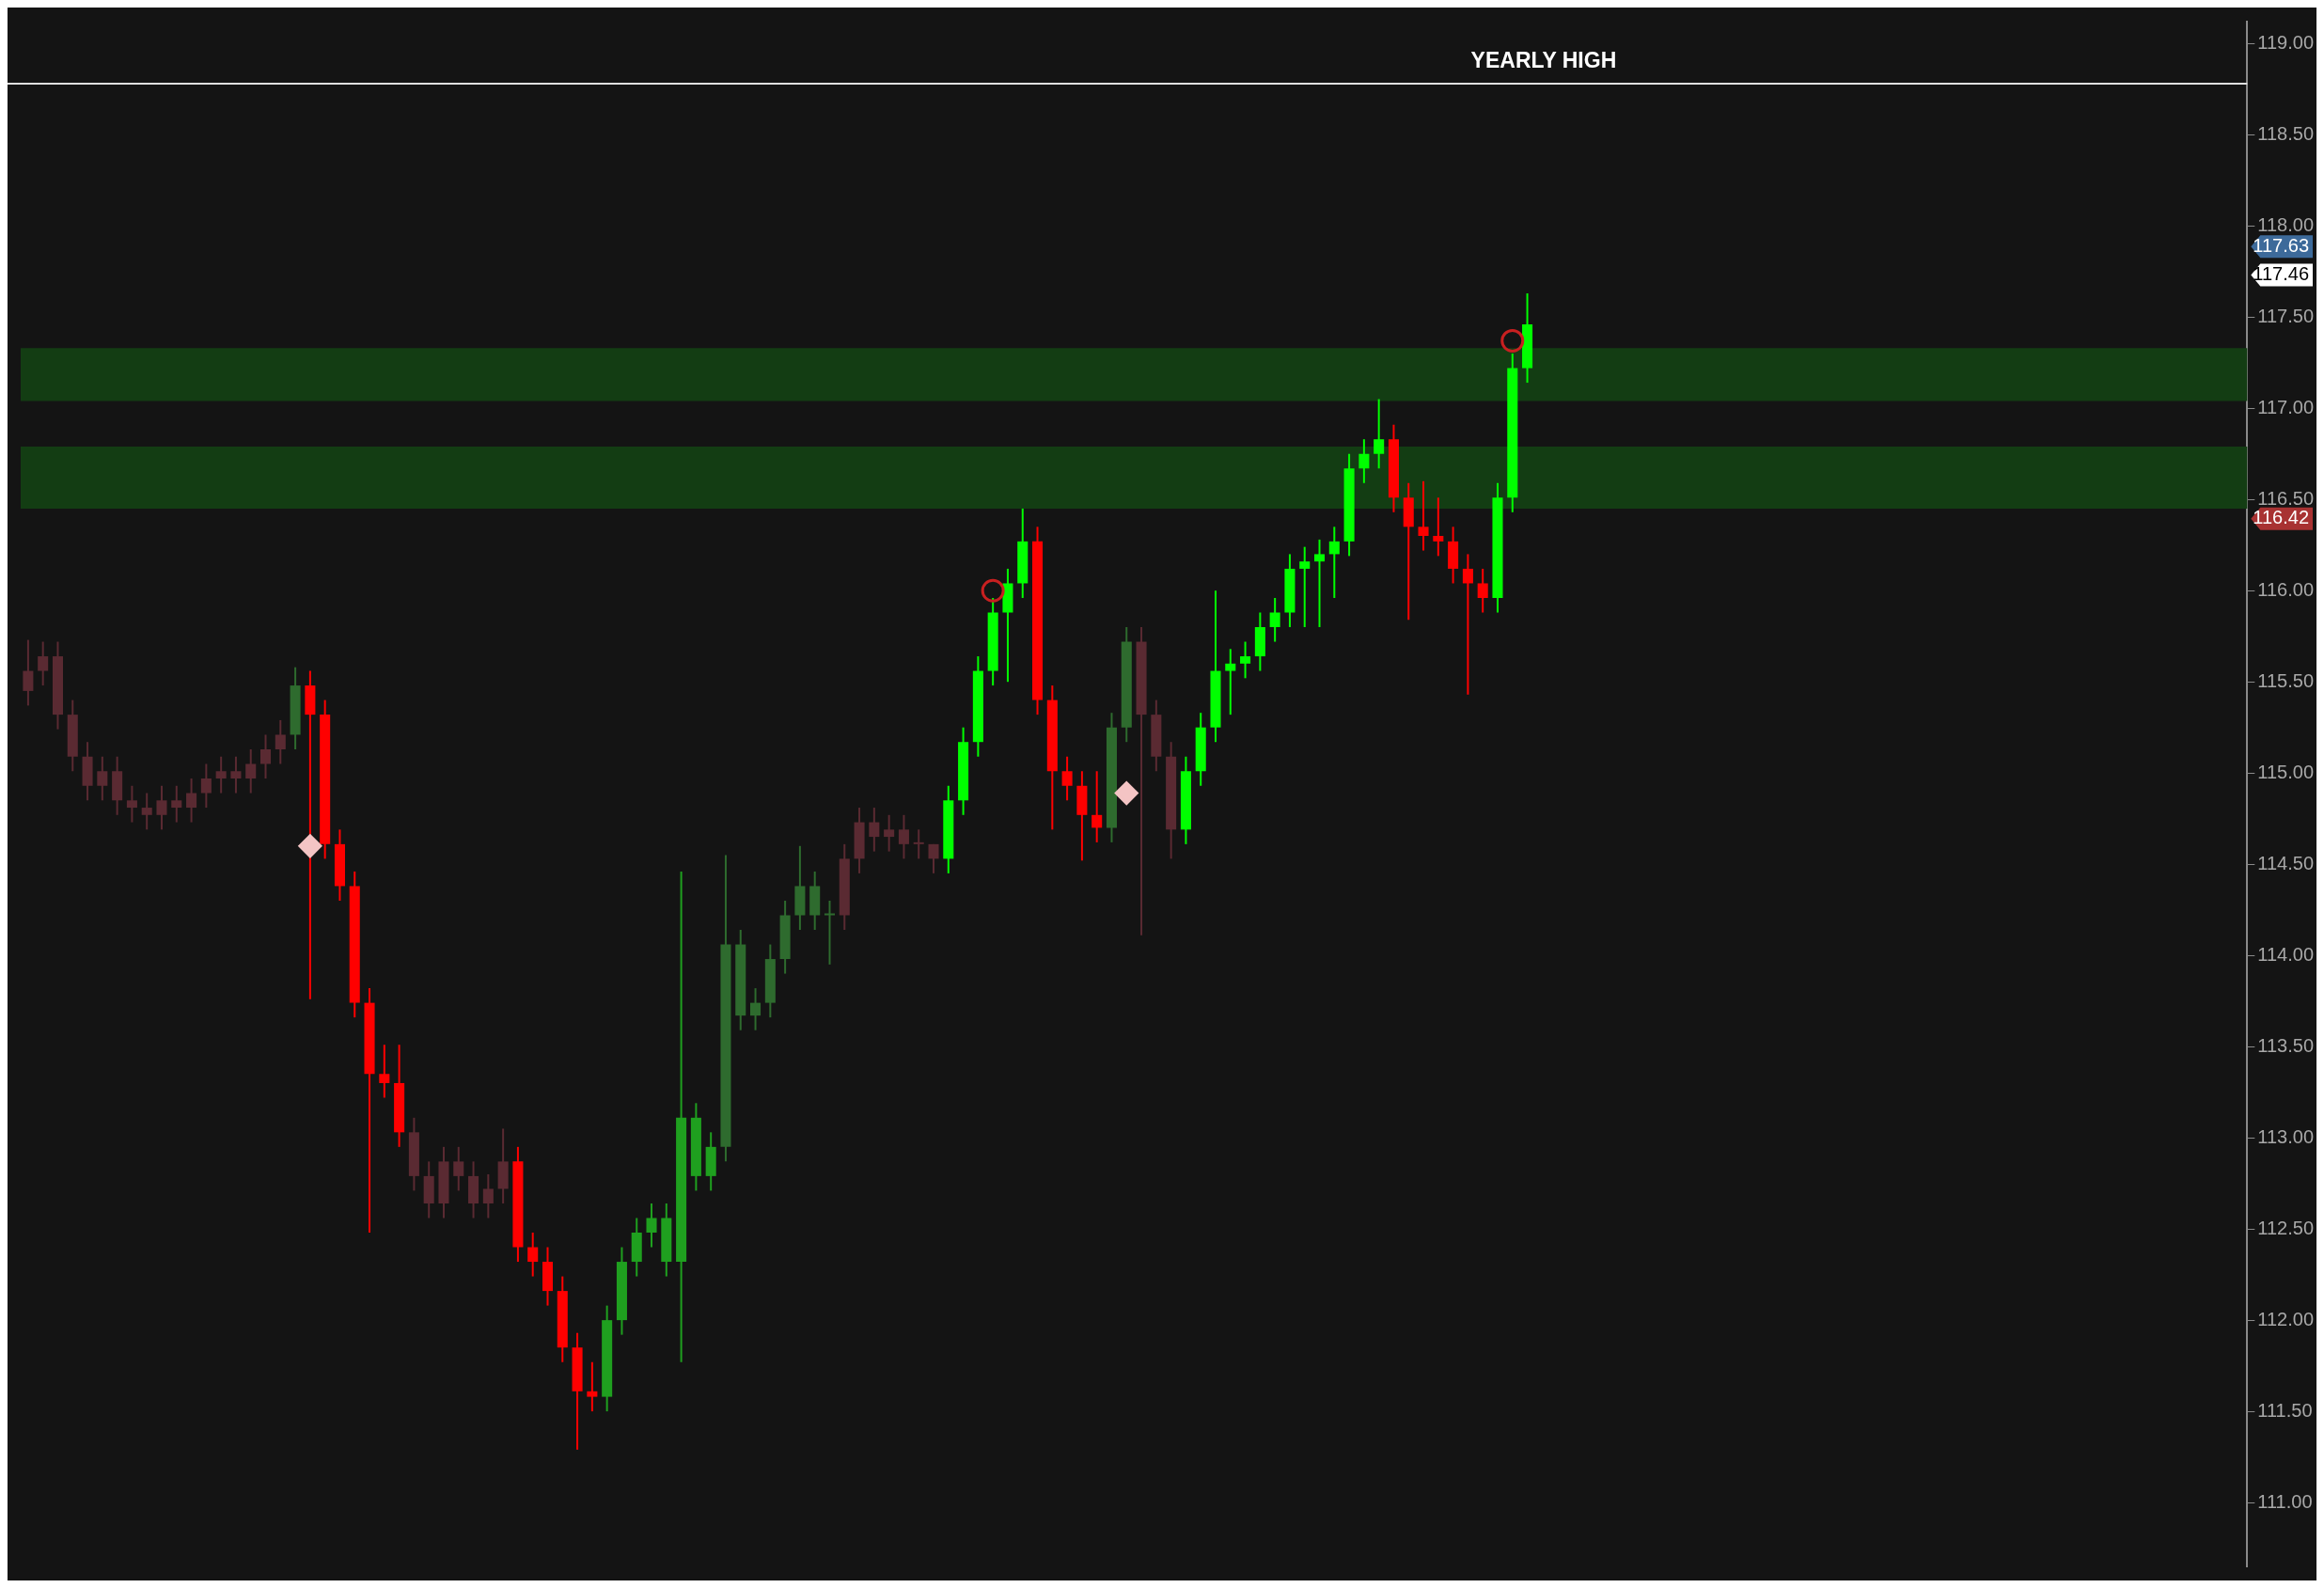  I want to click on y-tick-label: 111.00, so click(2285, 1501).